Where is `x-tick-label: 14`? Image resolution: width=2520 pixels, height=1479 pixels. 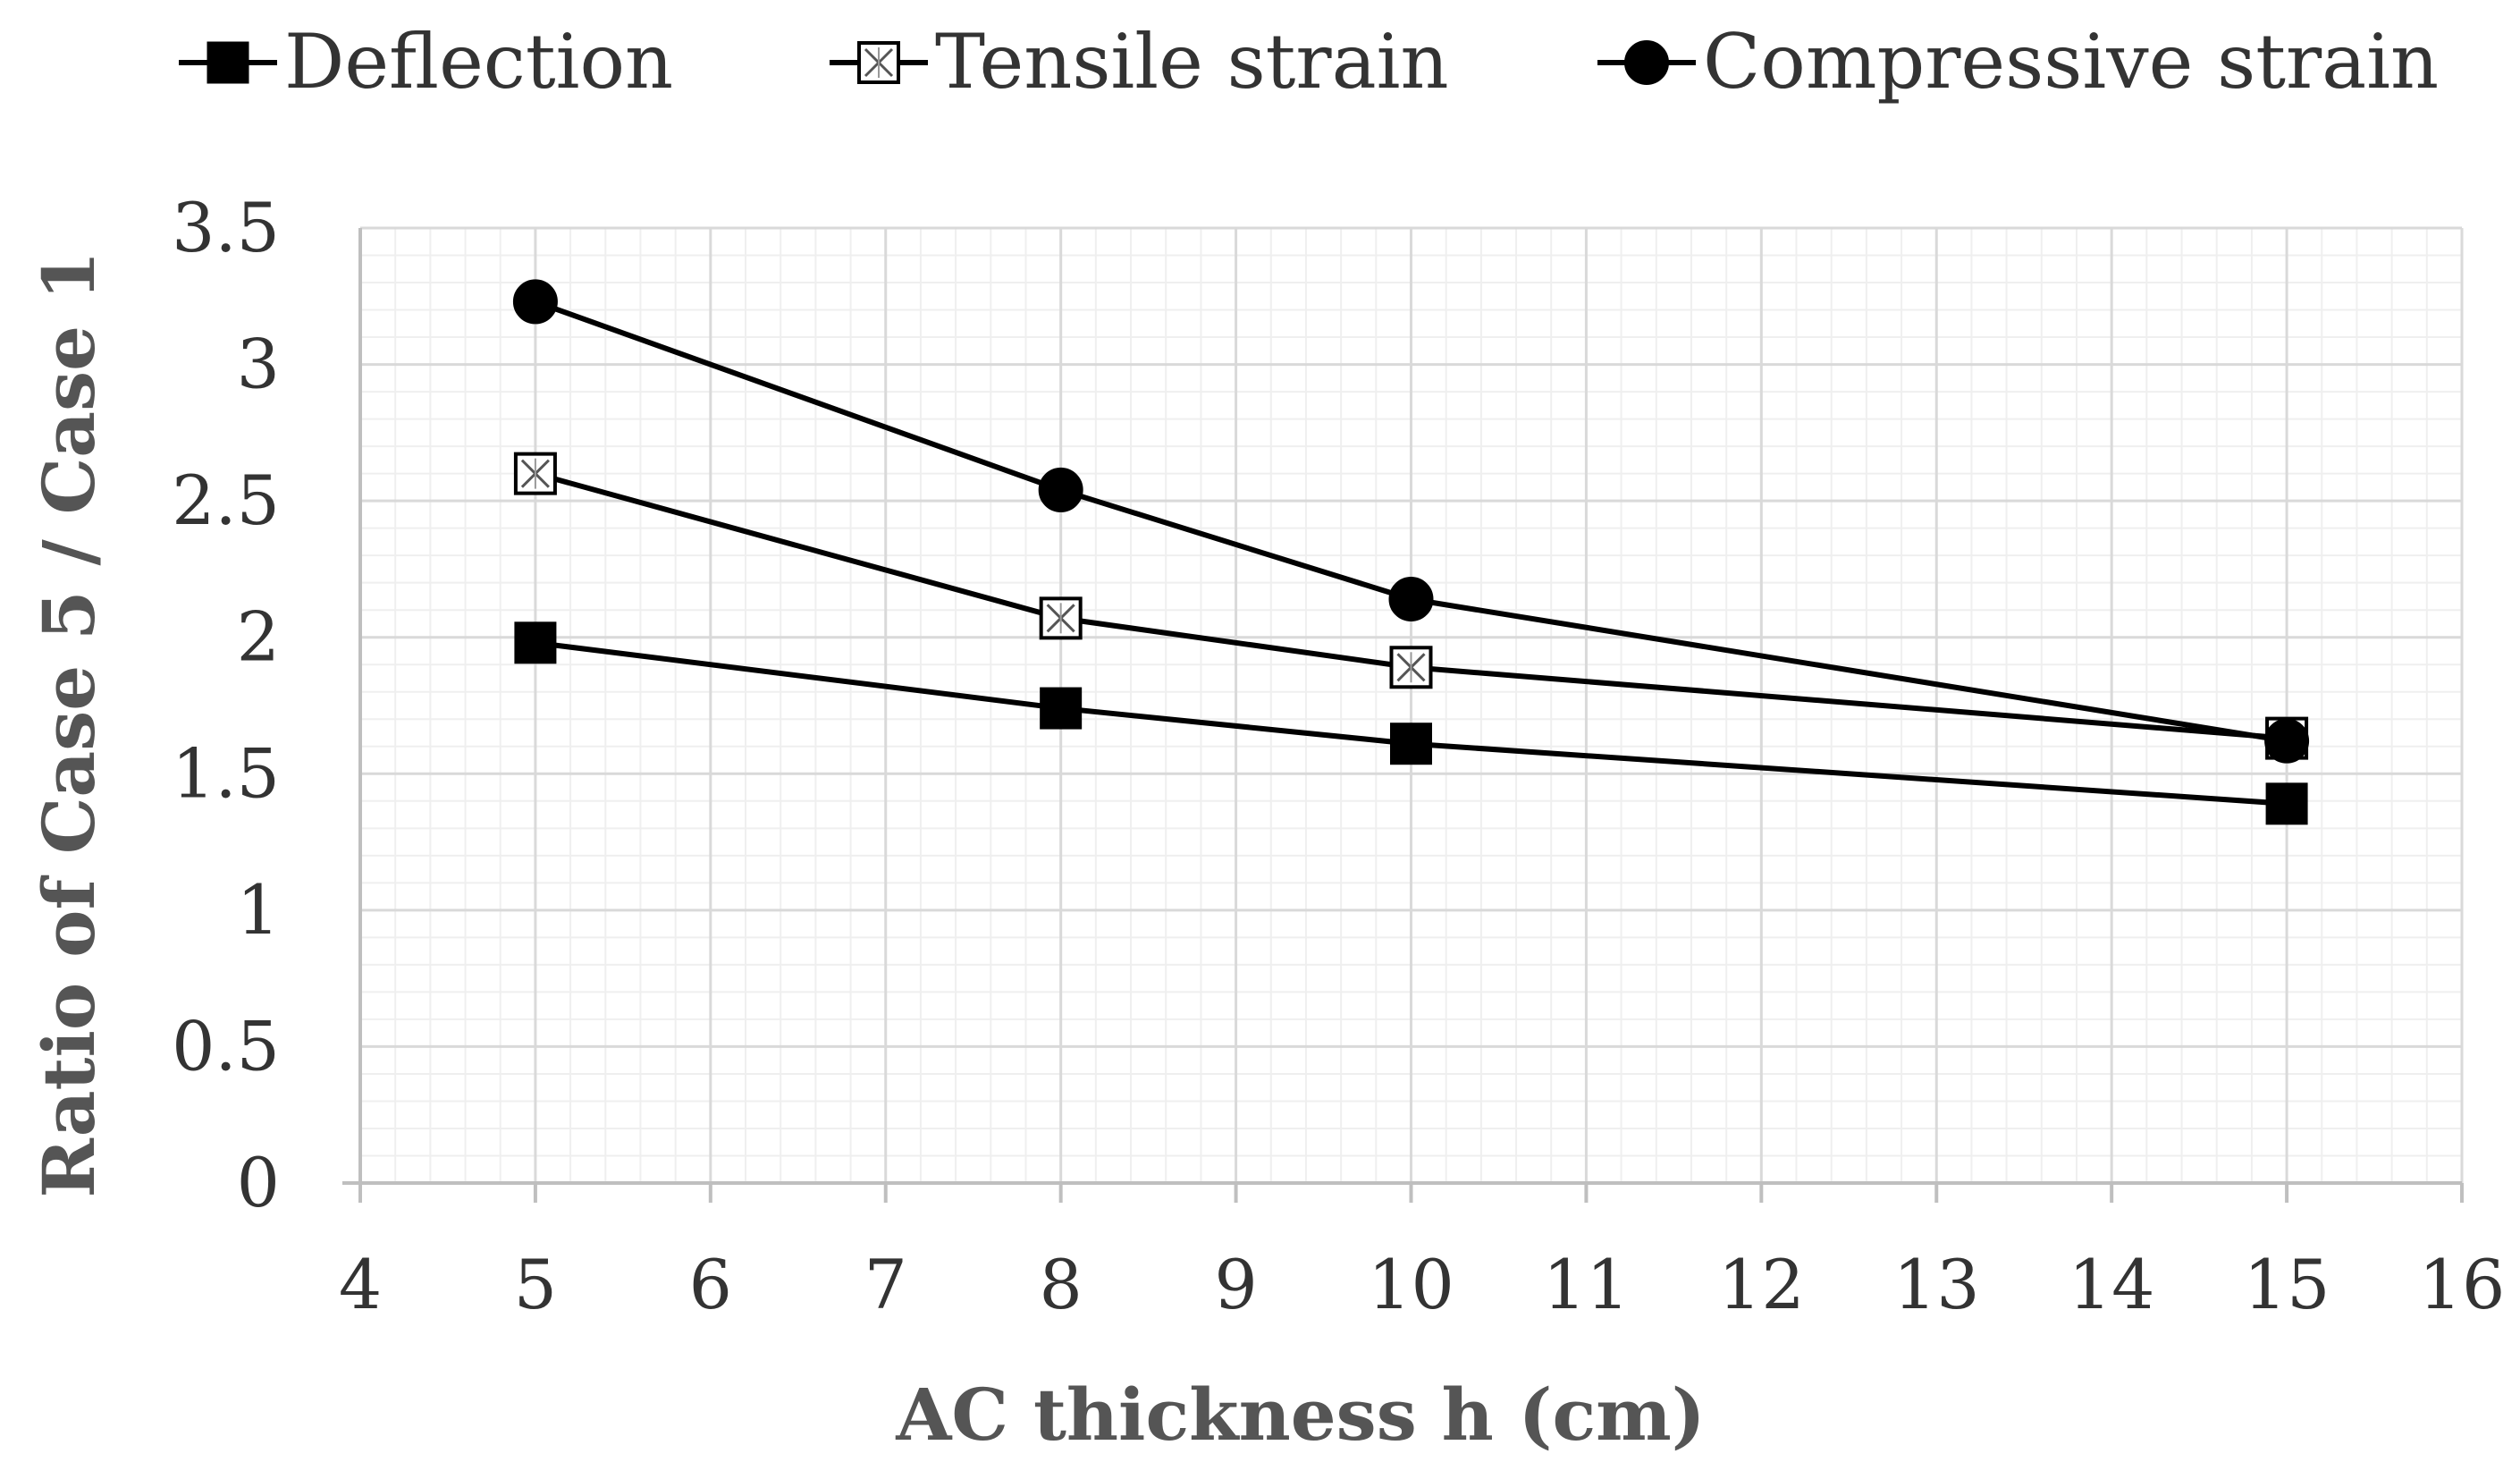 x-tick-label: 14 is located at coordinates (2112, 1284).